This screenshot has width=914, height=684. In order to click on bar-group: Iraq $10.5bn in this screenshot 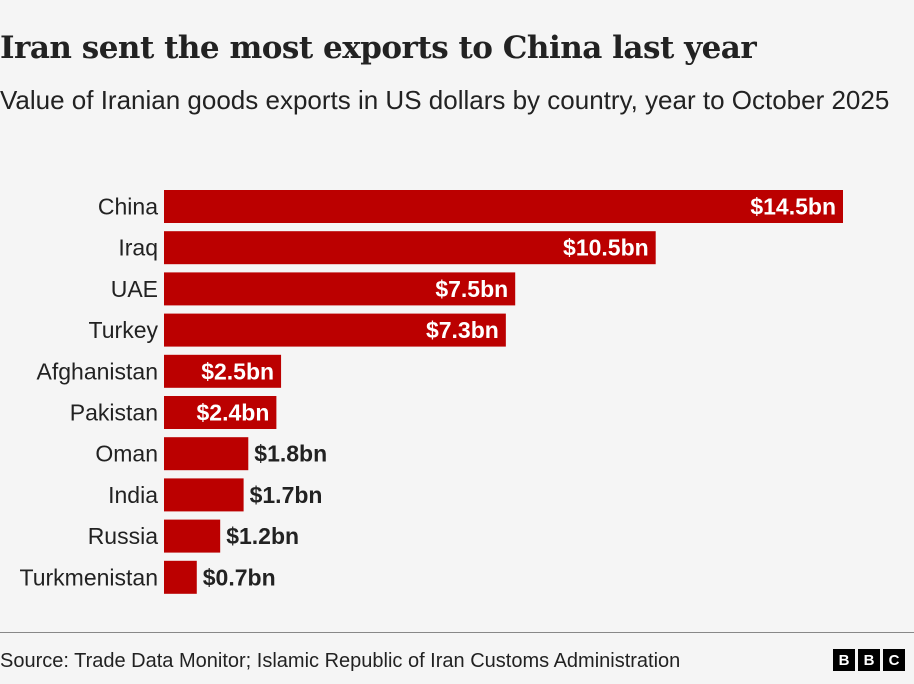, I will do `click(387, 248)`.